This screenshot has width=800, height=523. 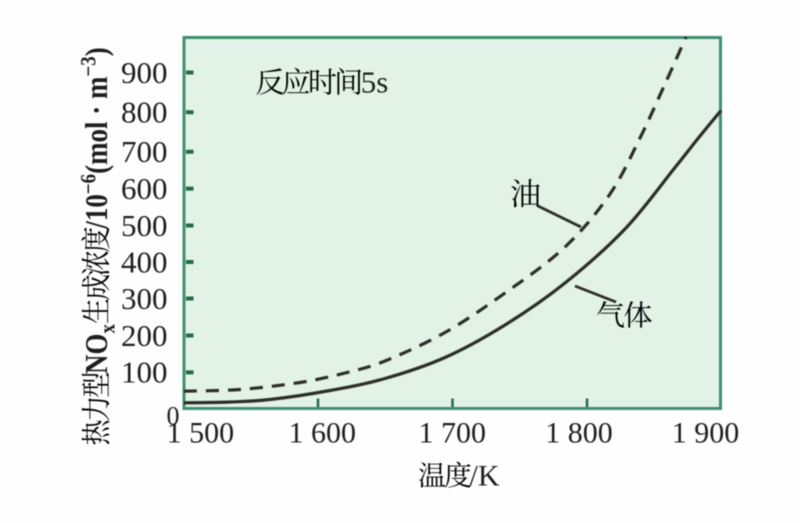 I want to click on svg-text: 200, so click(x=144, y=335).